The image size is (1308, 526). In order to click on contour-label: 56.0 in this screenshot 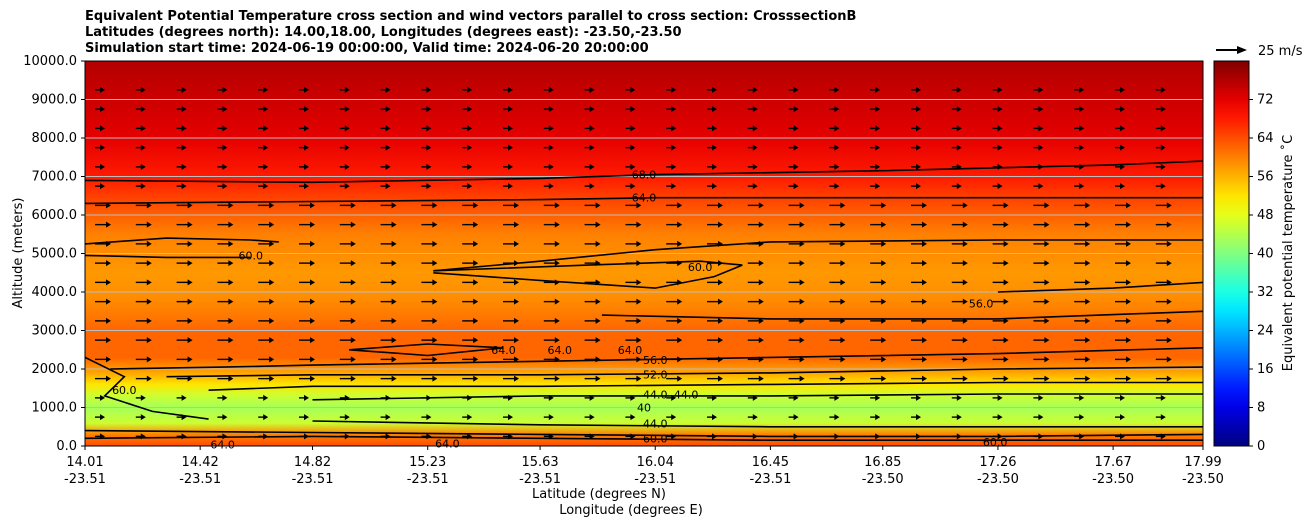, I will do `click(981, 304)`.